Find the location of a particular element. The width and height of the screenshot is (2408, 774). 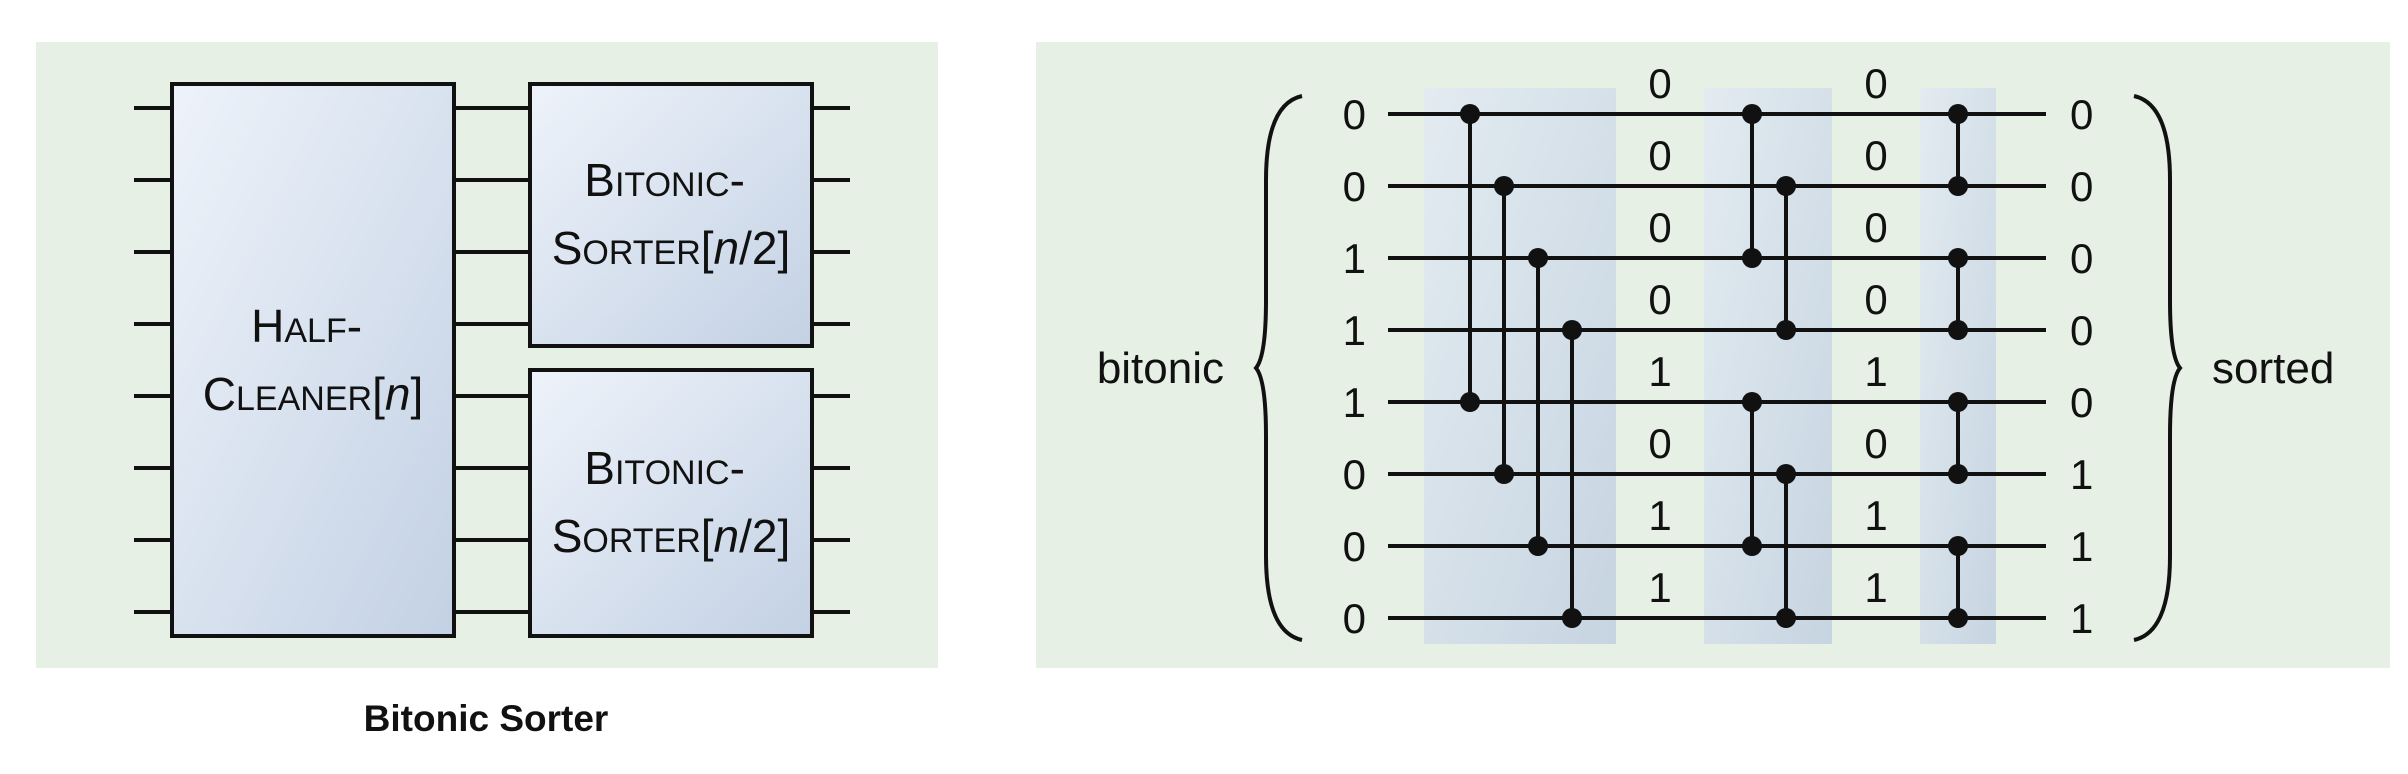

network-comparators is located at coordinates (1714, 366).